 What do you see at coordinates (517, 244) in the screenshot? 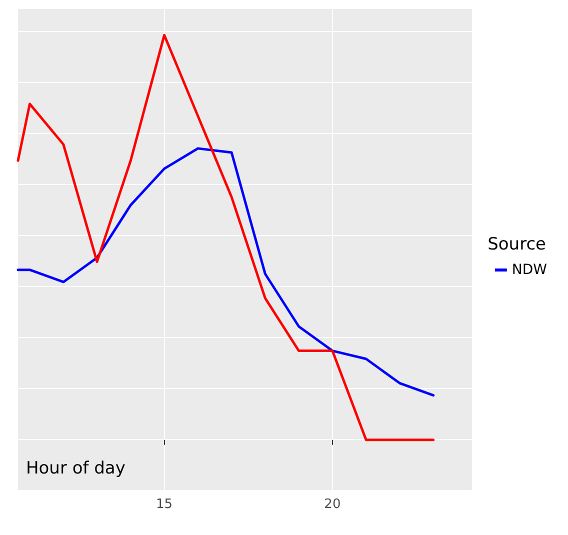
I see `legend-title: Source` at bounding box center [517, 244].